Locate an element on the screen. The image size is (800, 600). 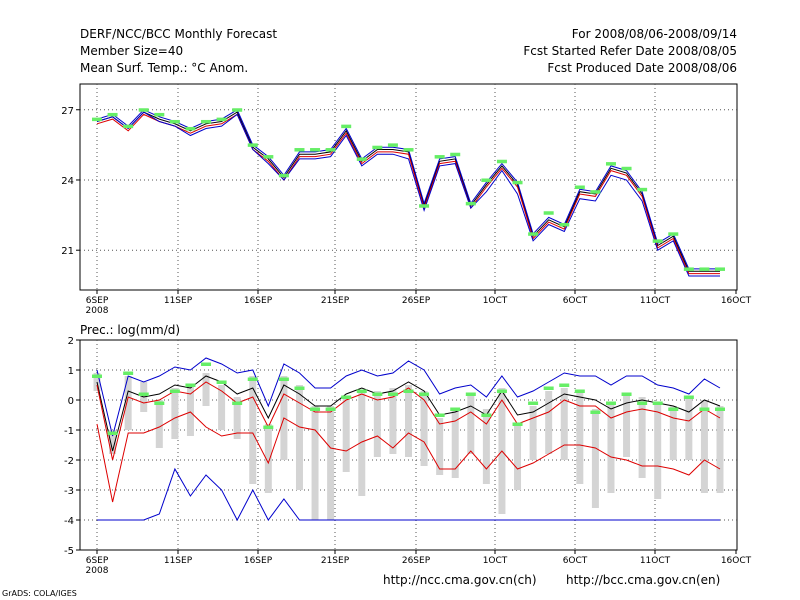
series-lower is located at coordinates (408, 457).